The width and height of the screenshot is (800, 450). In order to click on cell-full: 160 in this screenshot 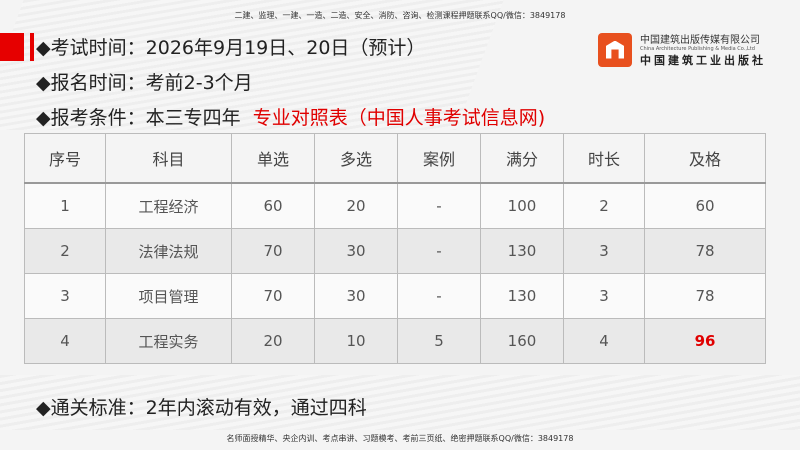, I will do `click(522, 341)`.